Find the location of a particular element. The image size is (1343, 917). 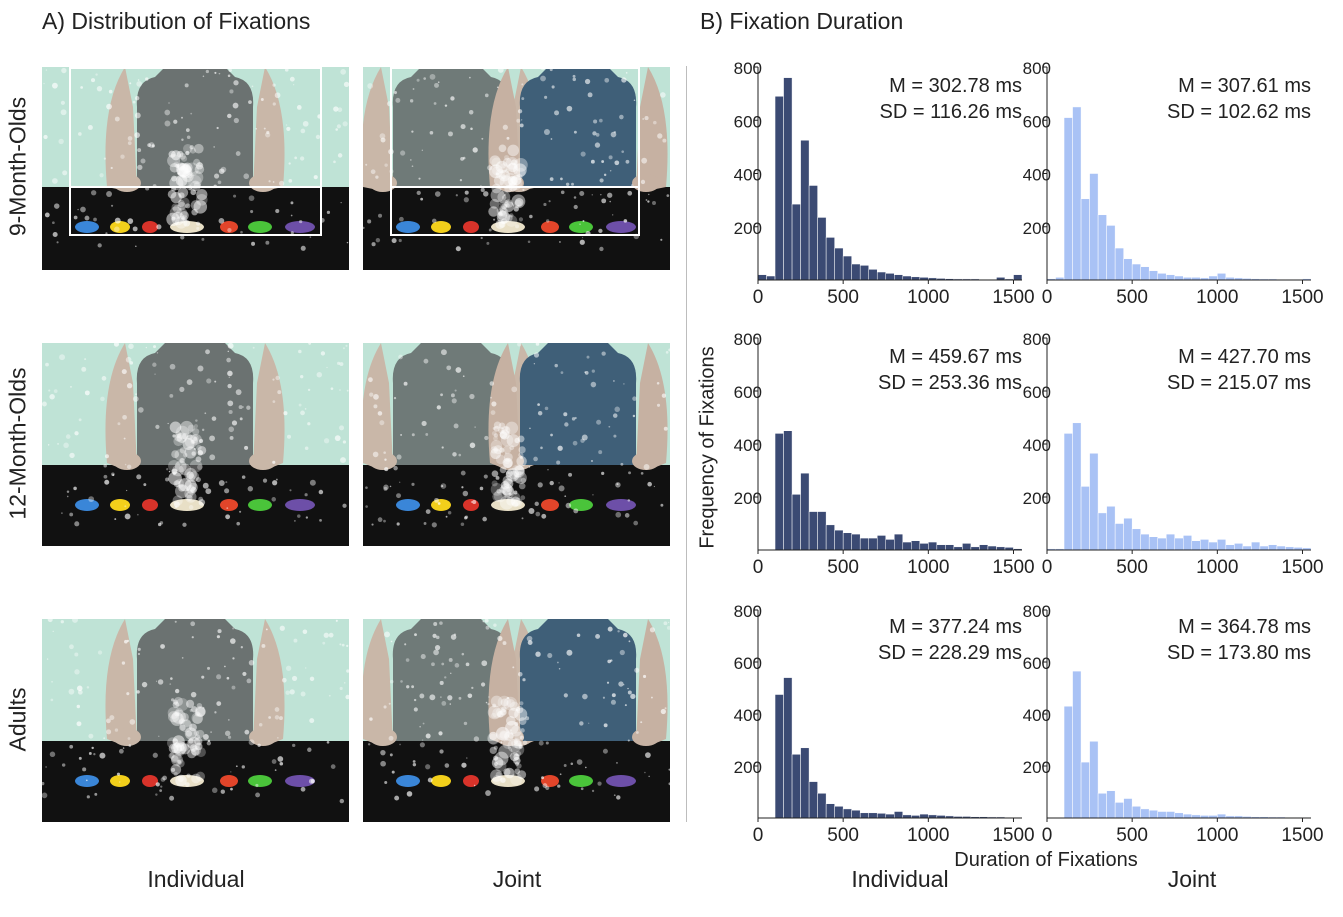

stat-mean: M = 302.78 ms is located at coordinates (955, 86).